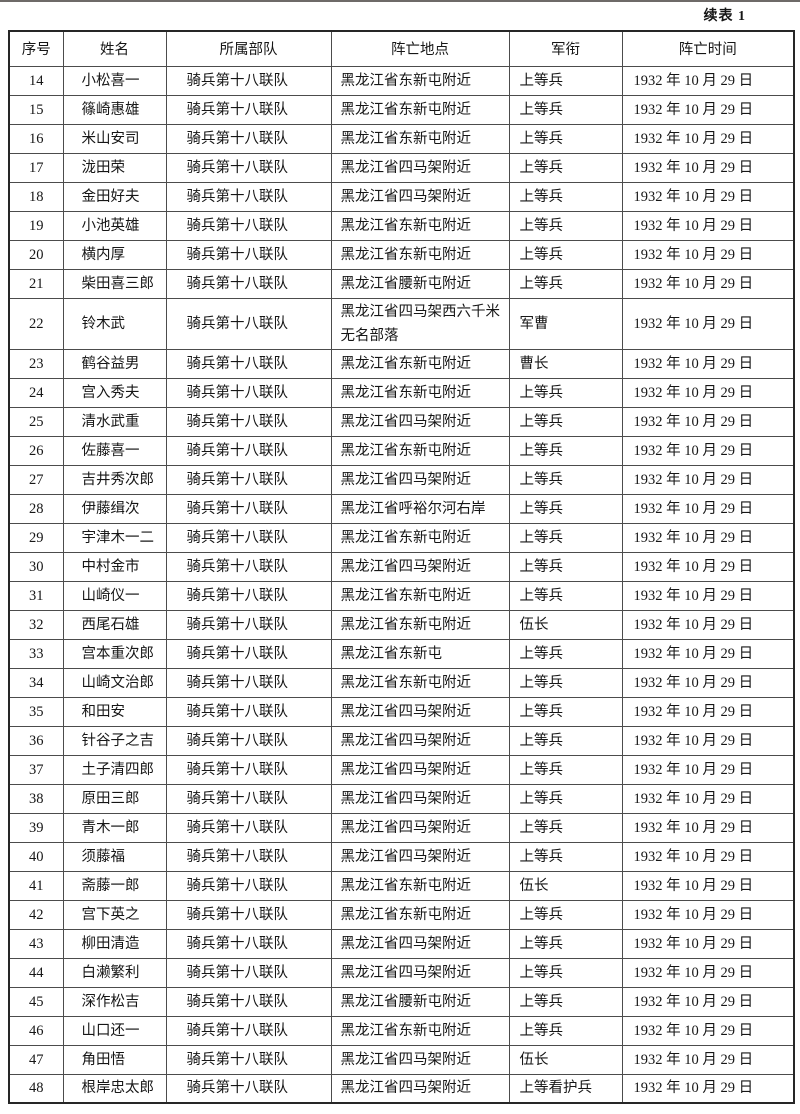  What do you see at coordinates (36, 254) in the screenshot?
I see `cell-serial: 20` at bounding box center [36, 254].